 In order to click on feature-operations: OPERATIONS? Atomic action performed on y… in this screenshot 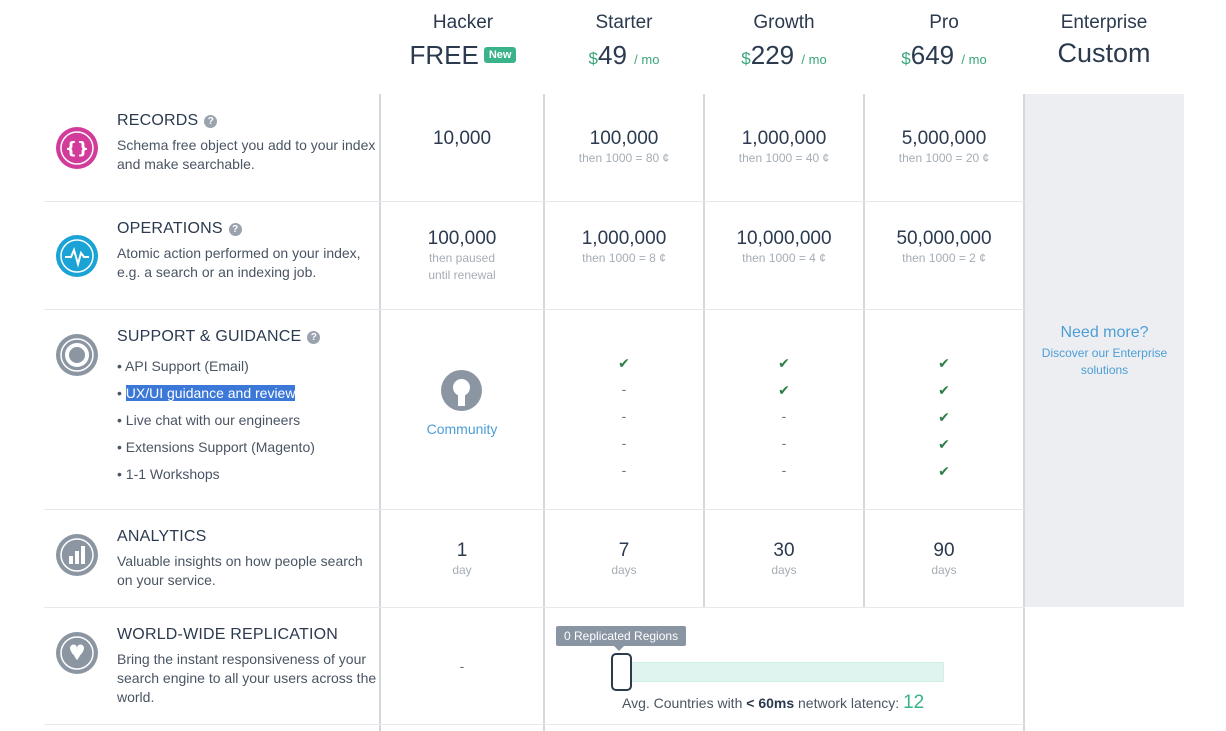, I will do `click(211, 255)`.